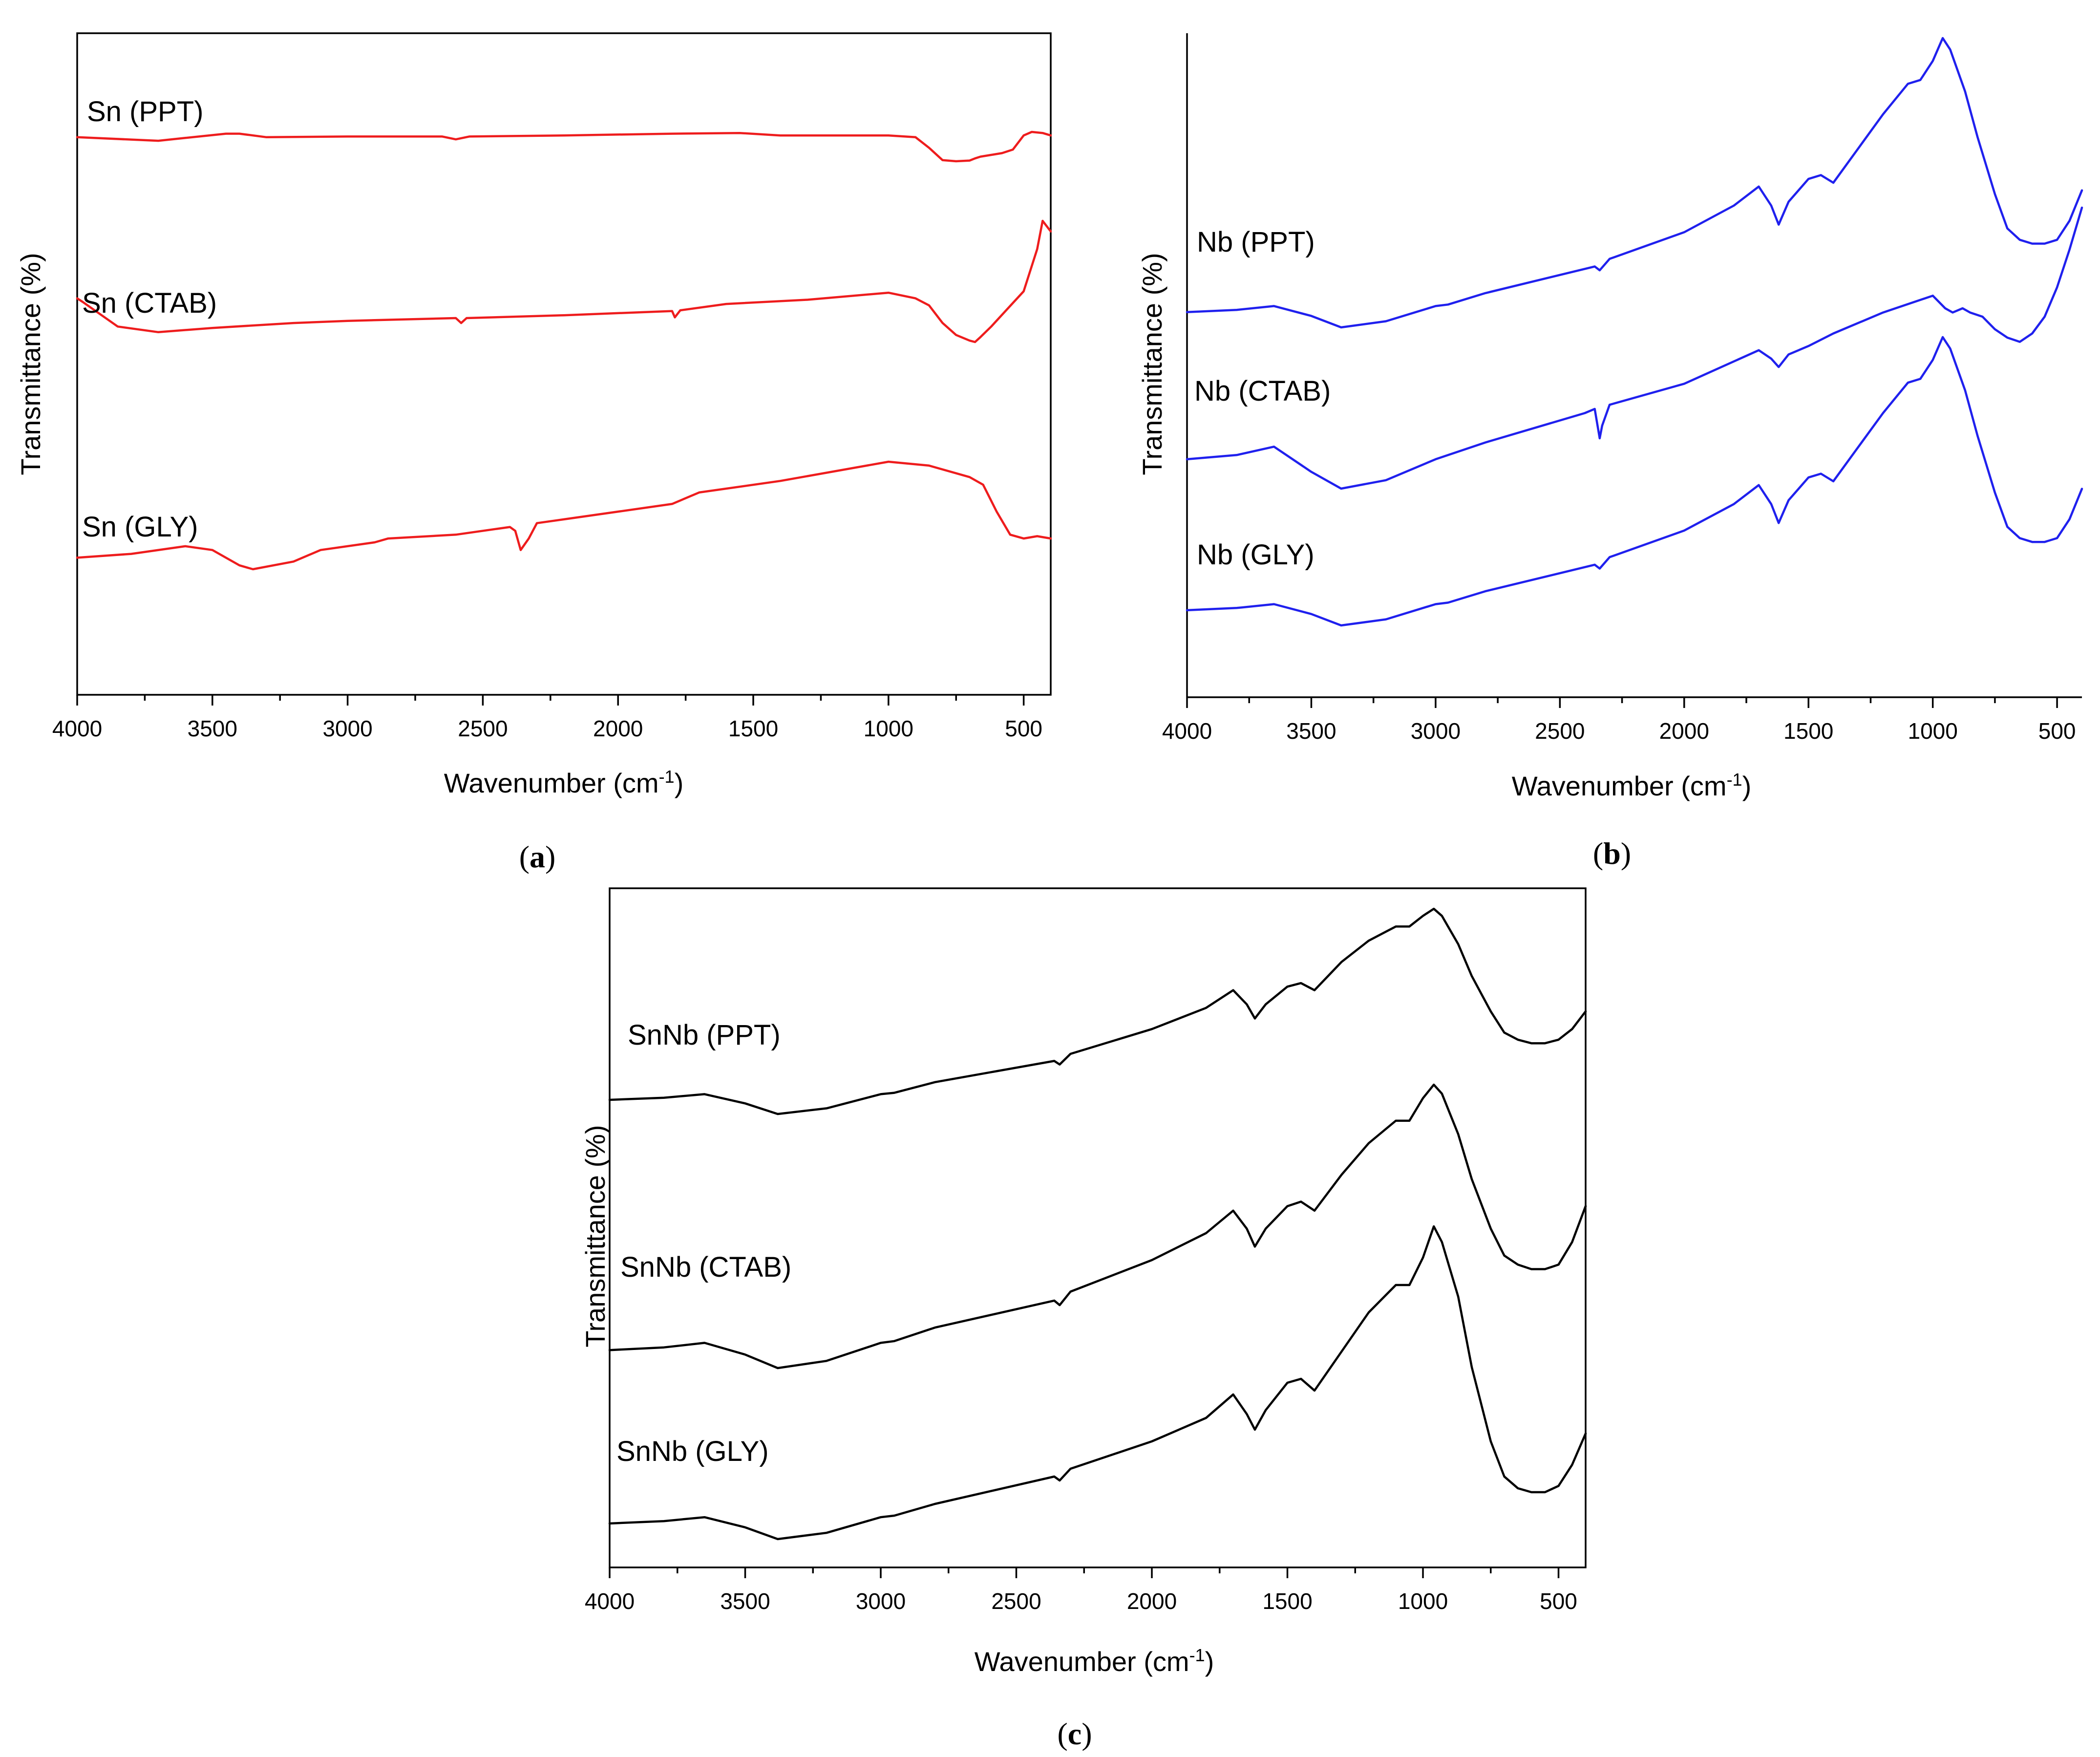 This screenshot has width=2100, height=1757. What do you see at coordinates (1684, 731) in the screenshot?
I see `panel-b-xtick-label-2000: 2000` at bounding box center [1684, 731].